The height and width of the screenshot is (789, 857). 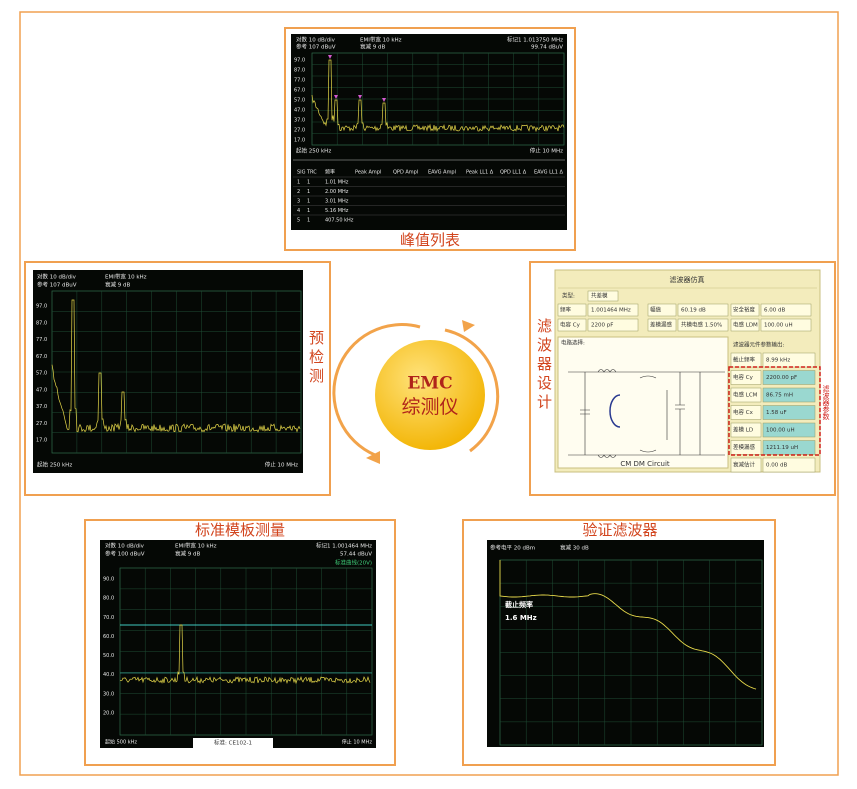 What do you see at coordinates (826, 402) in the screenshot?
I see `highlight-label: 滤波器参数` at bounding box center [826, 402].